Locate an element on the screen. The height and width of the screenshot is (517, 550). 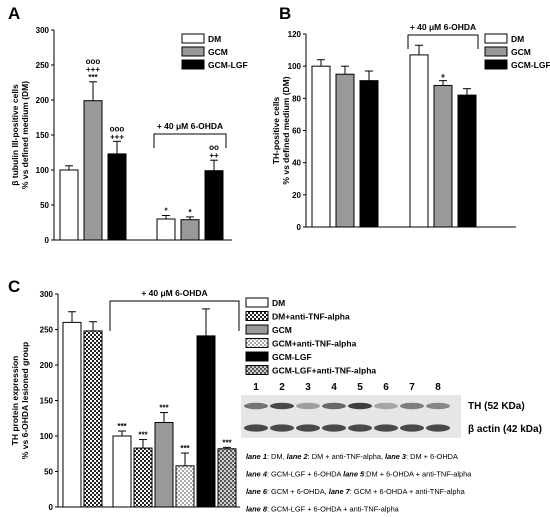
legend-label: DM+anti-TNF-alpha is located at coordinates (311, 317).